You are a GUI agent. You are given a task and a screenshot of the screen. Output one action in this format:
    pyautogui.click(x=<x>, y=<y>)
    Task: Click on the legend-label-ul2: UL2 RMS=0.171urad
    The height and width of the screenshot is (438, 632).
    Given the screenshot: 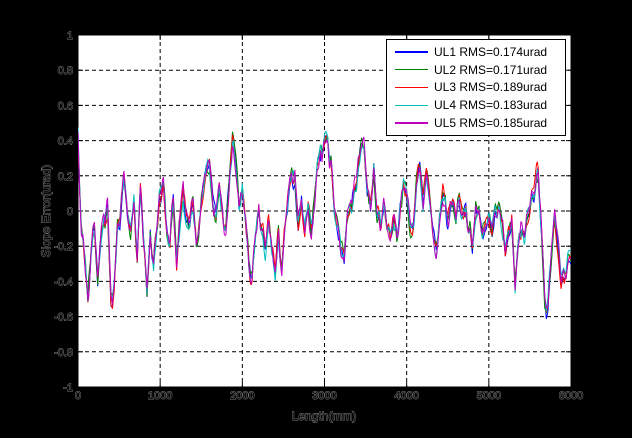 What is the action you would take?
    pyautogui.click(x=491, y=69)
    